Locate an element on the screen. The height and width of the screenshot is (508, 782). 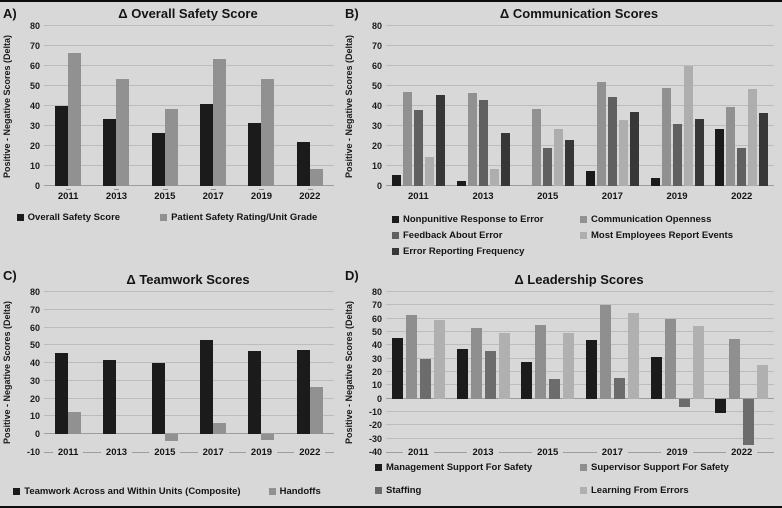
zero-axis-line is located at coordinates (189, 434).